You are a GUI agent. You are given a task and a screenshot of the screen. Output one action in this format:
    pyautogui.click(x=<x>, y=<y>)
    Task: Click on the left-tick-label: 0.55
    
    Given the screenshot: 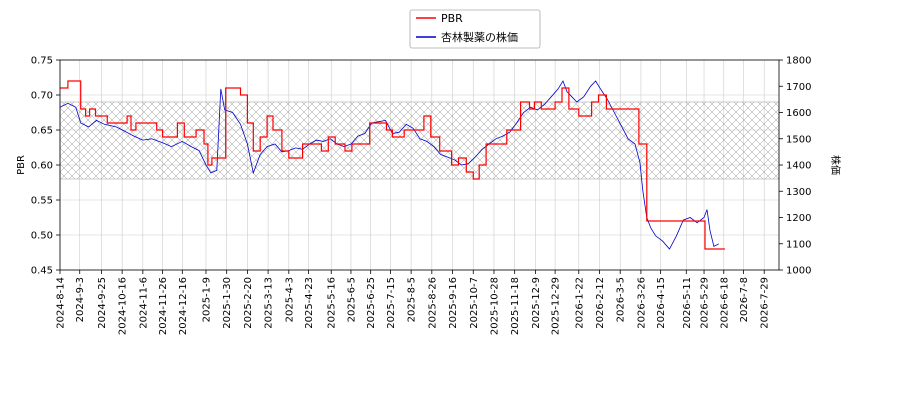 What is the action you would take?
    pyautogui.click(x=42, y=201)
    